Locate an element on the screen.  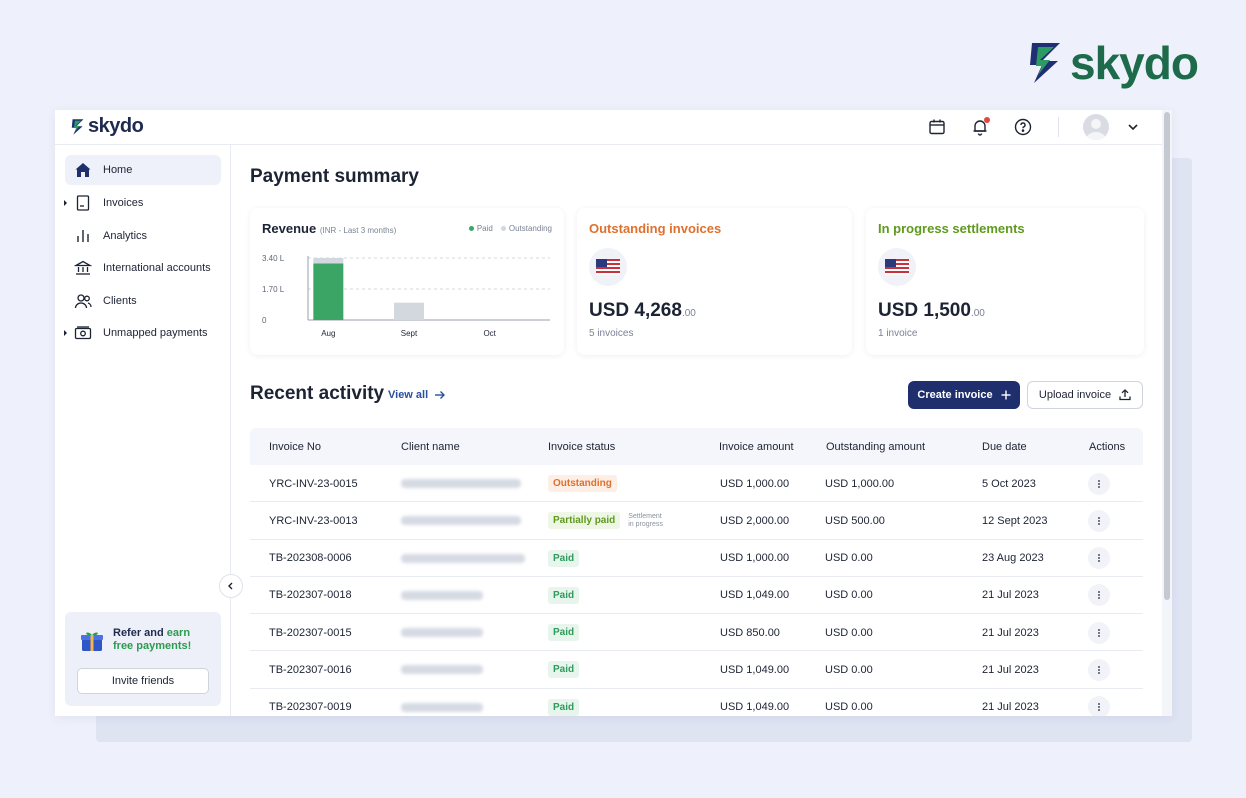
help-button is located at coordinates (1023, 127).